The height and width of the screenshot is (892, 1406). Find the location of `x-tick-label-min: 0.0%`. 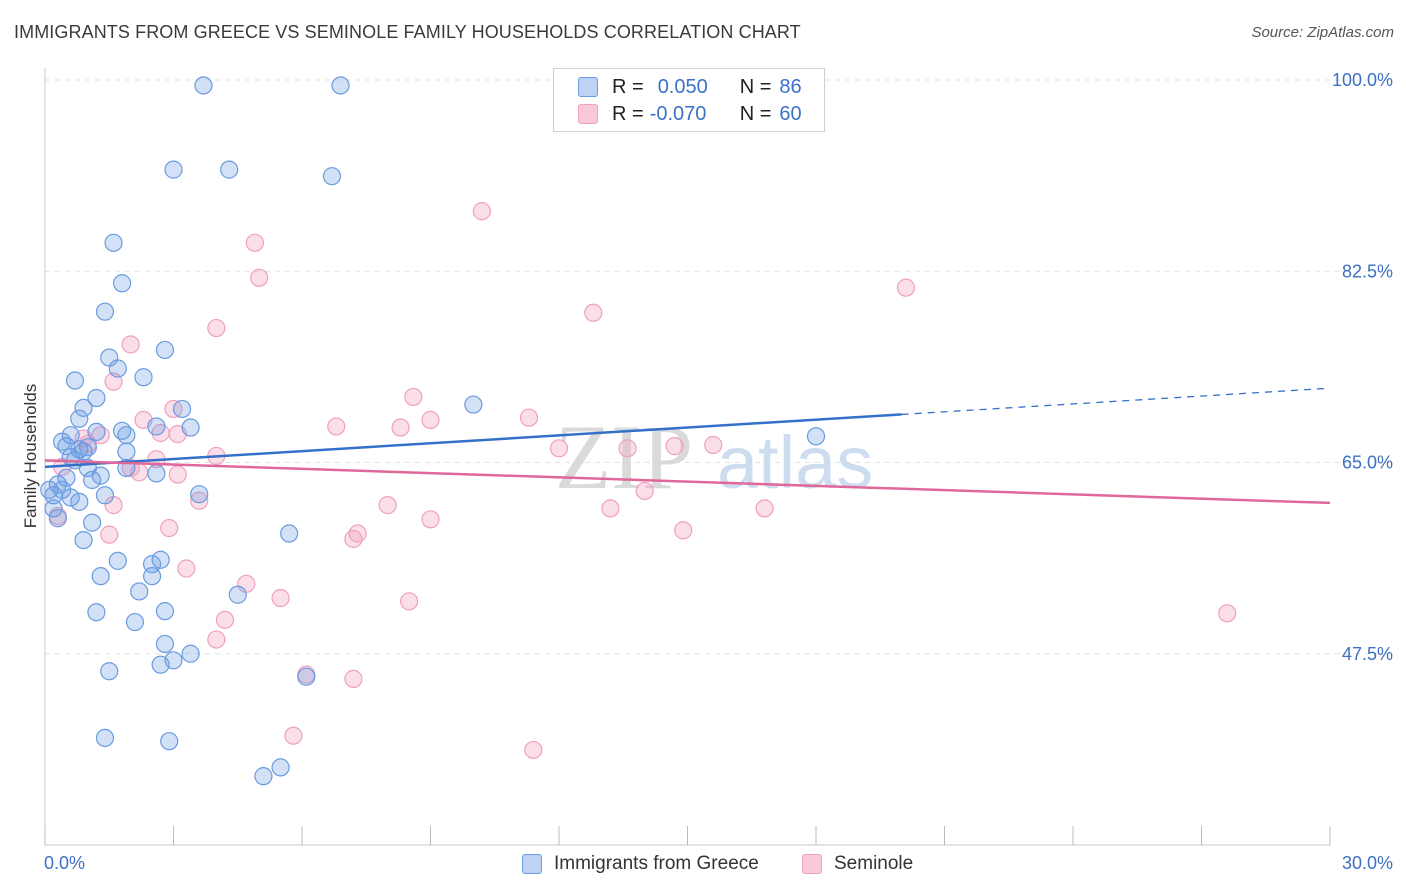

x-tick-label-min: 0.0% is located at coordinates (64, 863).